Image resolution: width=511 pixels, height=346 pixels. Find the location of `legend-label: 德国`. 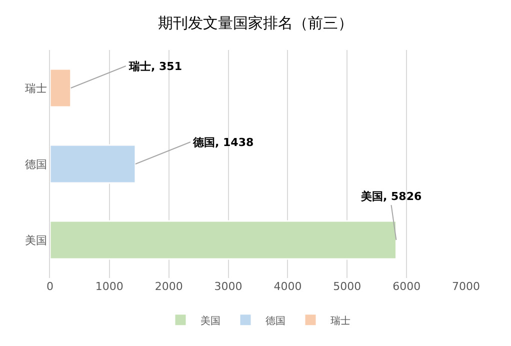

legend-label: 德国 is located at coordinates (276, 321).